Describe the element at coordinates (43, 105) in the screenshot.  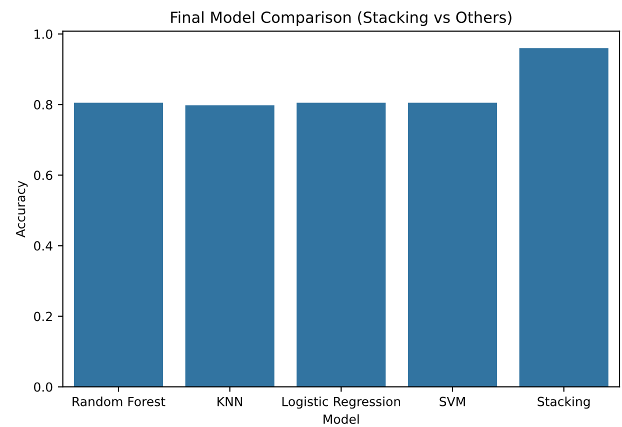
I see `y-tick-label: 0.8` at that location.